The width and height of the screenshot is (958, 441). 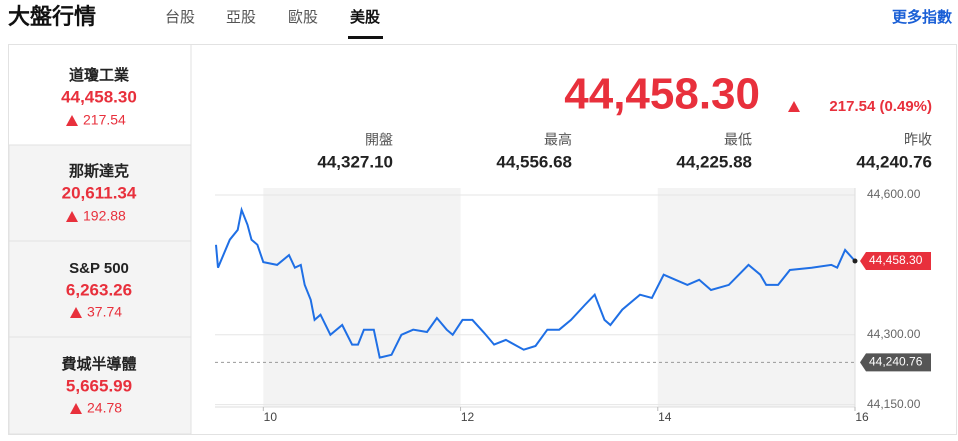 What do you see at coordinates (662, 94) in the screenshot?
I see `price: 44,458.30` at bounding box center [662, 94].